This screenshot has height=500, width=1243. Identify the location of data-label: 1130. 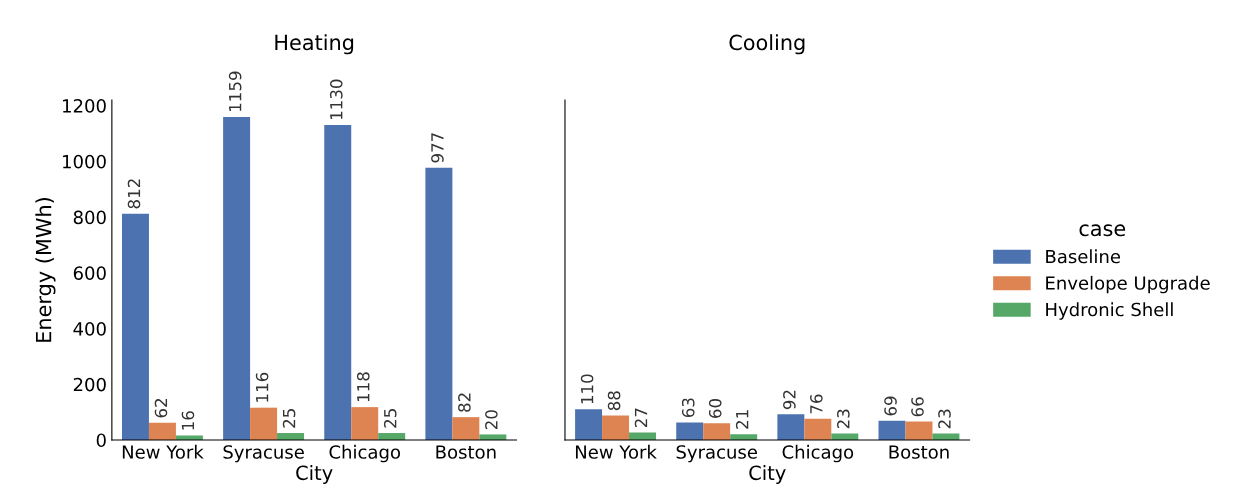
(336, 99).